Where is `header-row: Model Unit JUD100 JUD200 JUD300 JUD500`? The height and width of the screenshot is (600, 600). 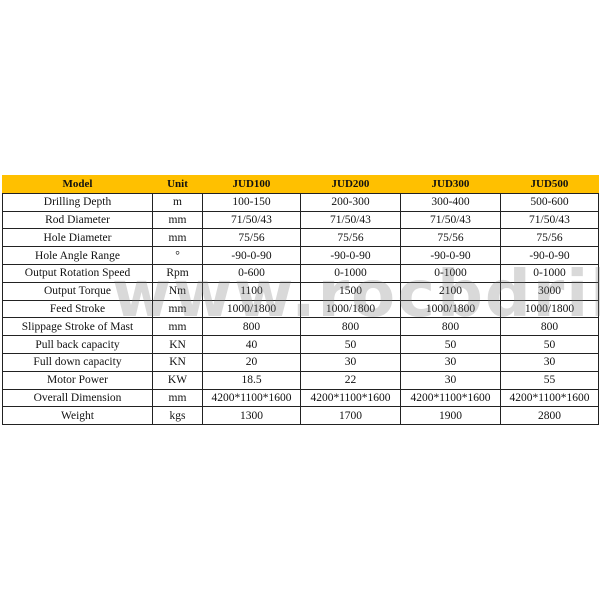 header-row: Model Unit JUD100 JUD200 JUD300 JUD500 is located at coordinates (300, 184).